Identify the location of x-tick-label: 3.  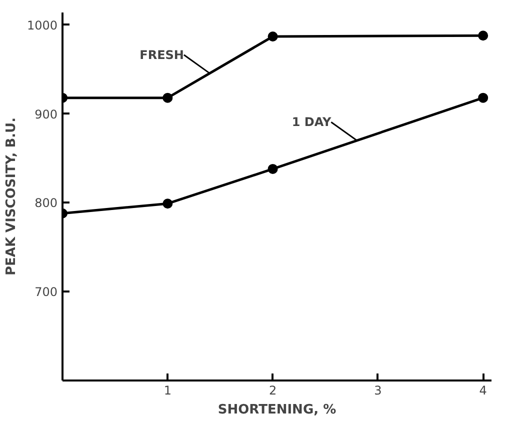
(378, 391).